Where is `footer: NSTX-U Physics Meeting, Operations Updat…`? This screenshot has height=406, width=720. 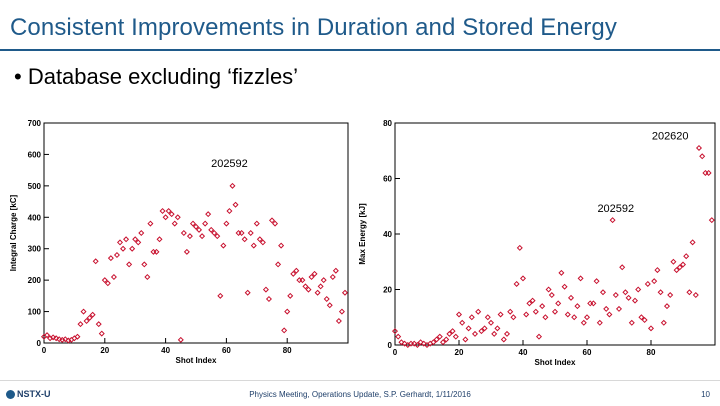 footer: NSTX-U Physics Meeting, Operations Updat… is located at coordinates (360, 393).